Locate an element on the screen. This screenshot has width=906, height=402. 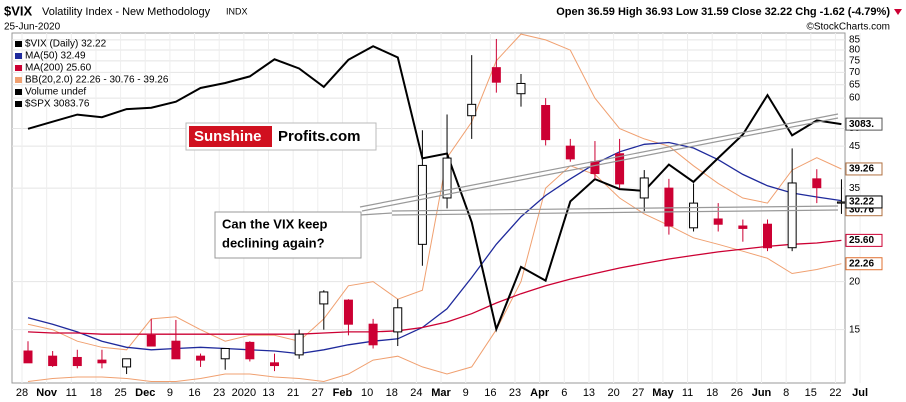
value-tag-label: 39.26 is located at coordinates (861, 169).